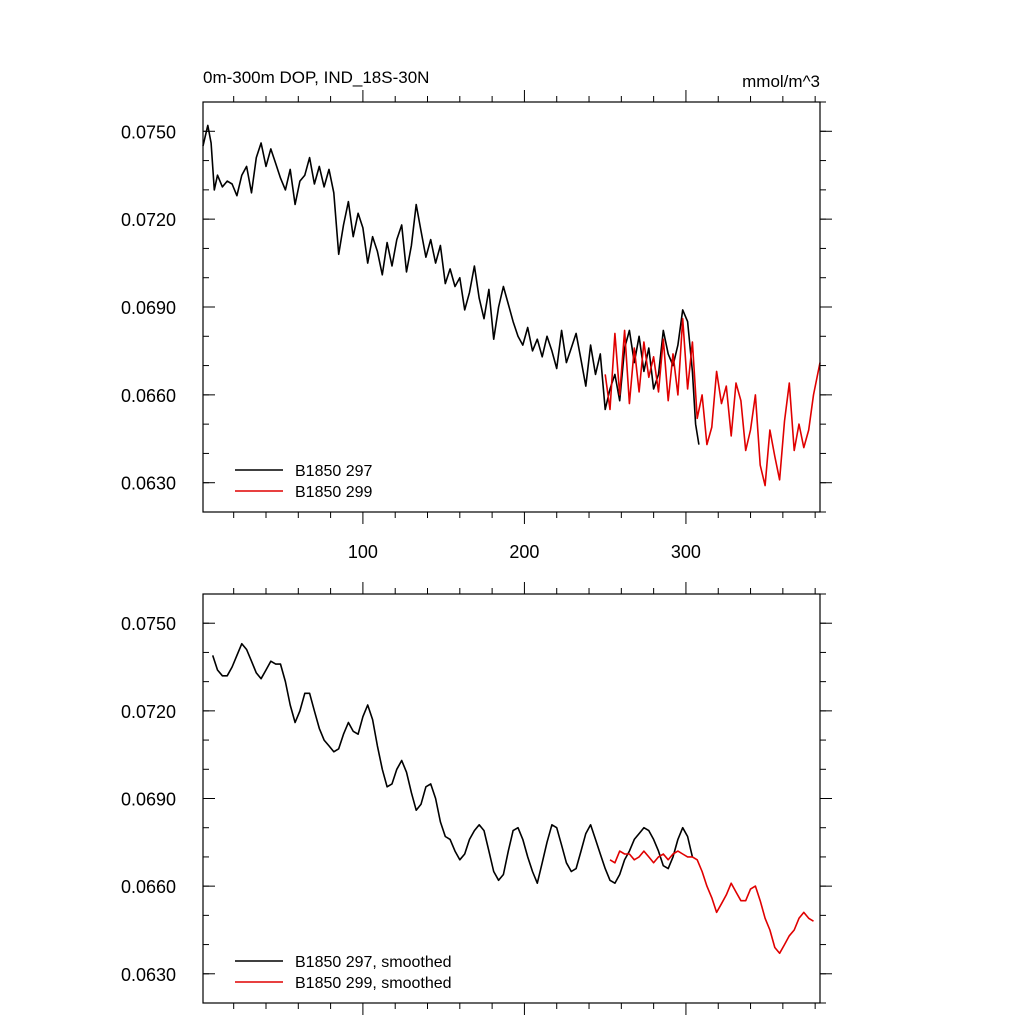  I want to click on panel-top-legend: B1850 297 B1850 299, so click(304, 482).